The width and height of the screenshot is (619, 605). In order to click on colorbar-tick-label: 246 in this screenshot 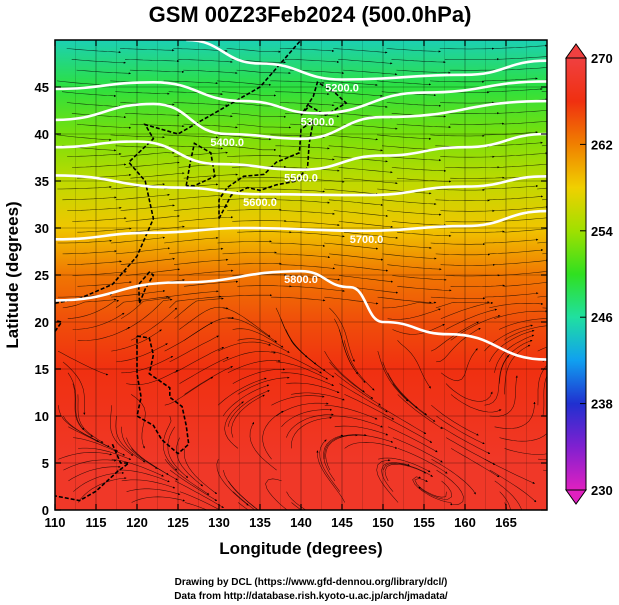, I will do `click(602, 317)`.